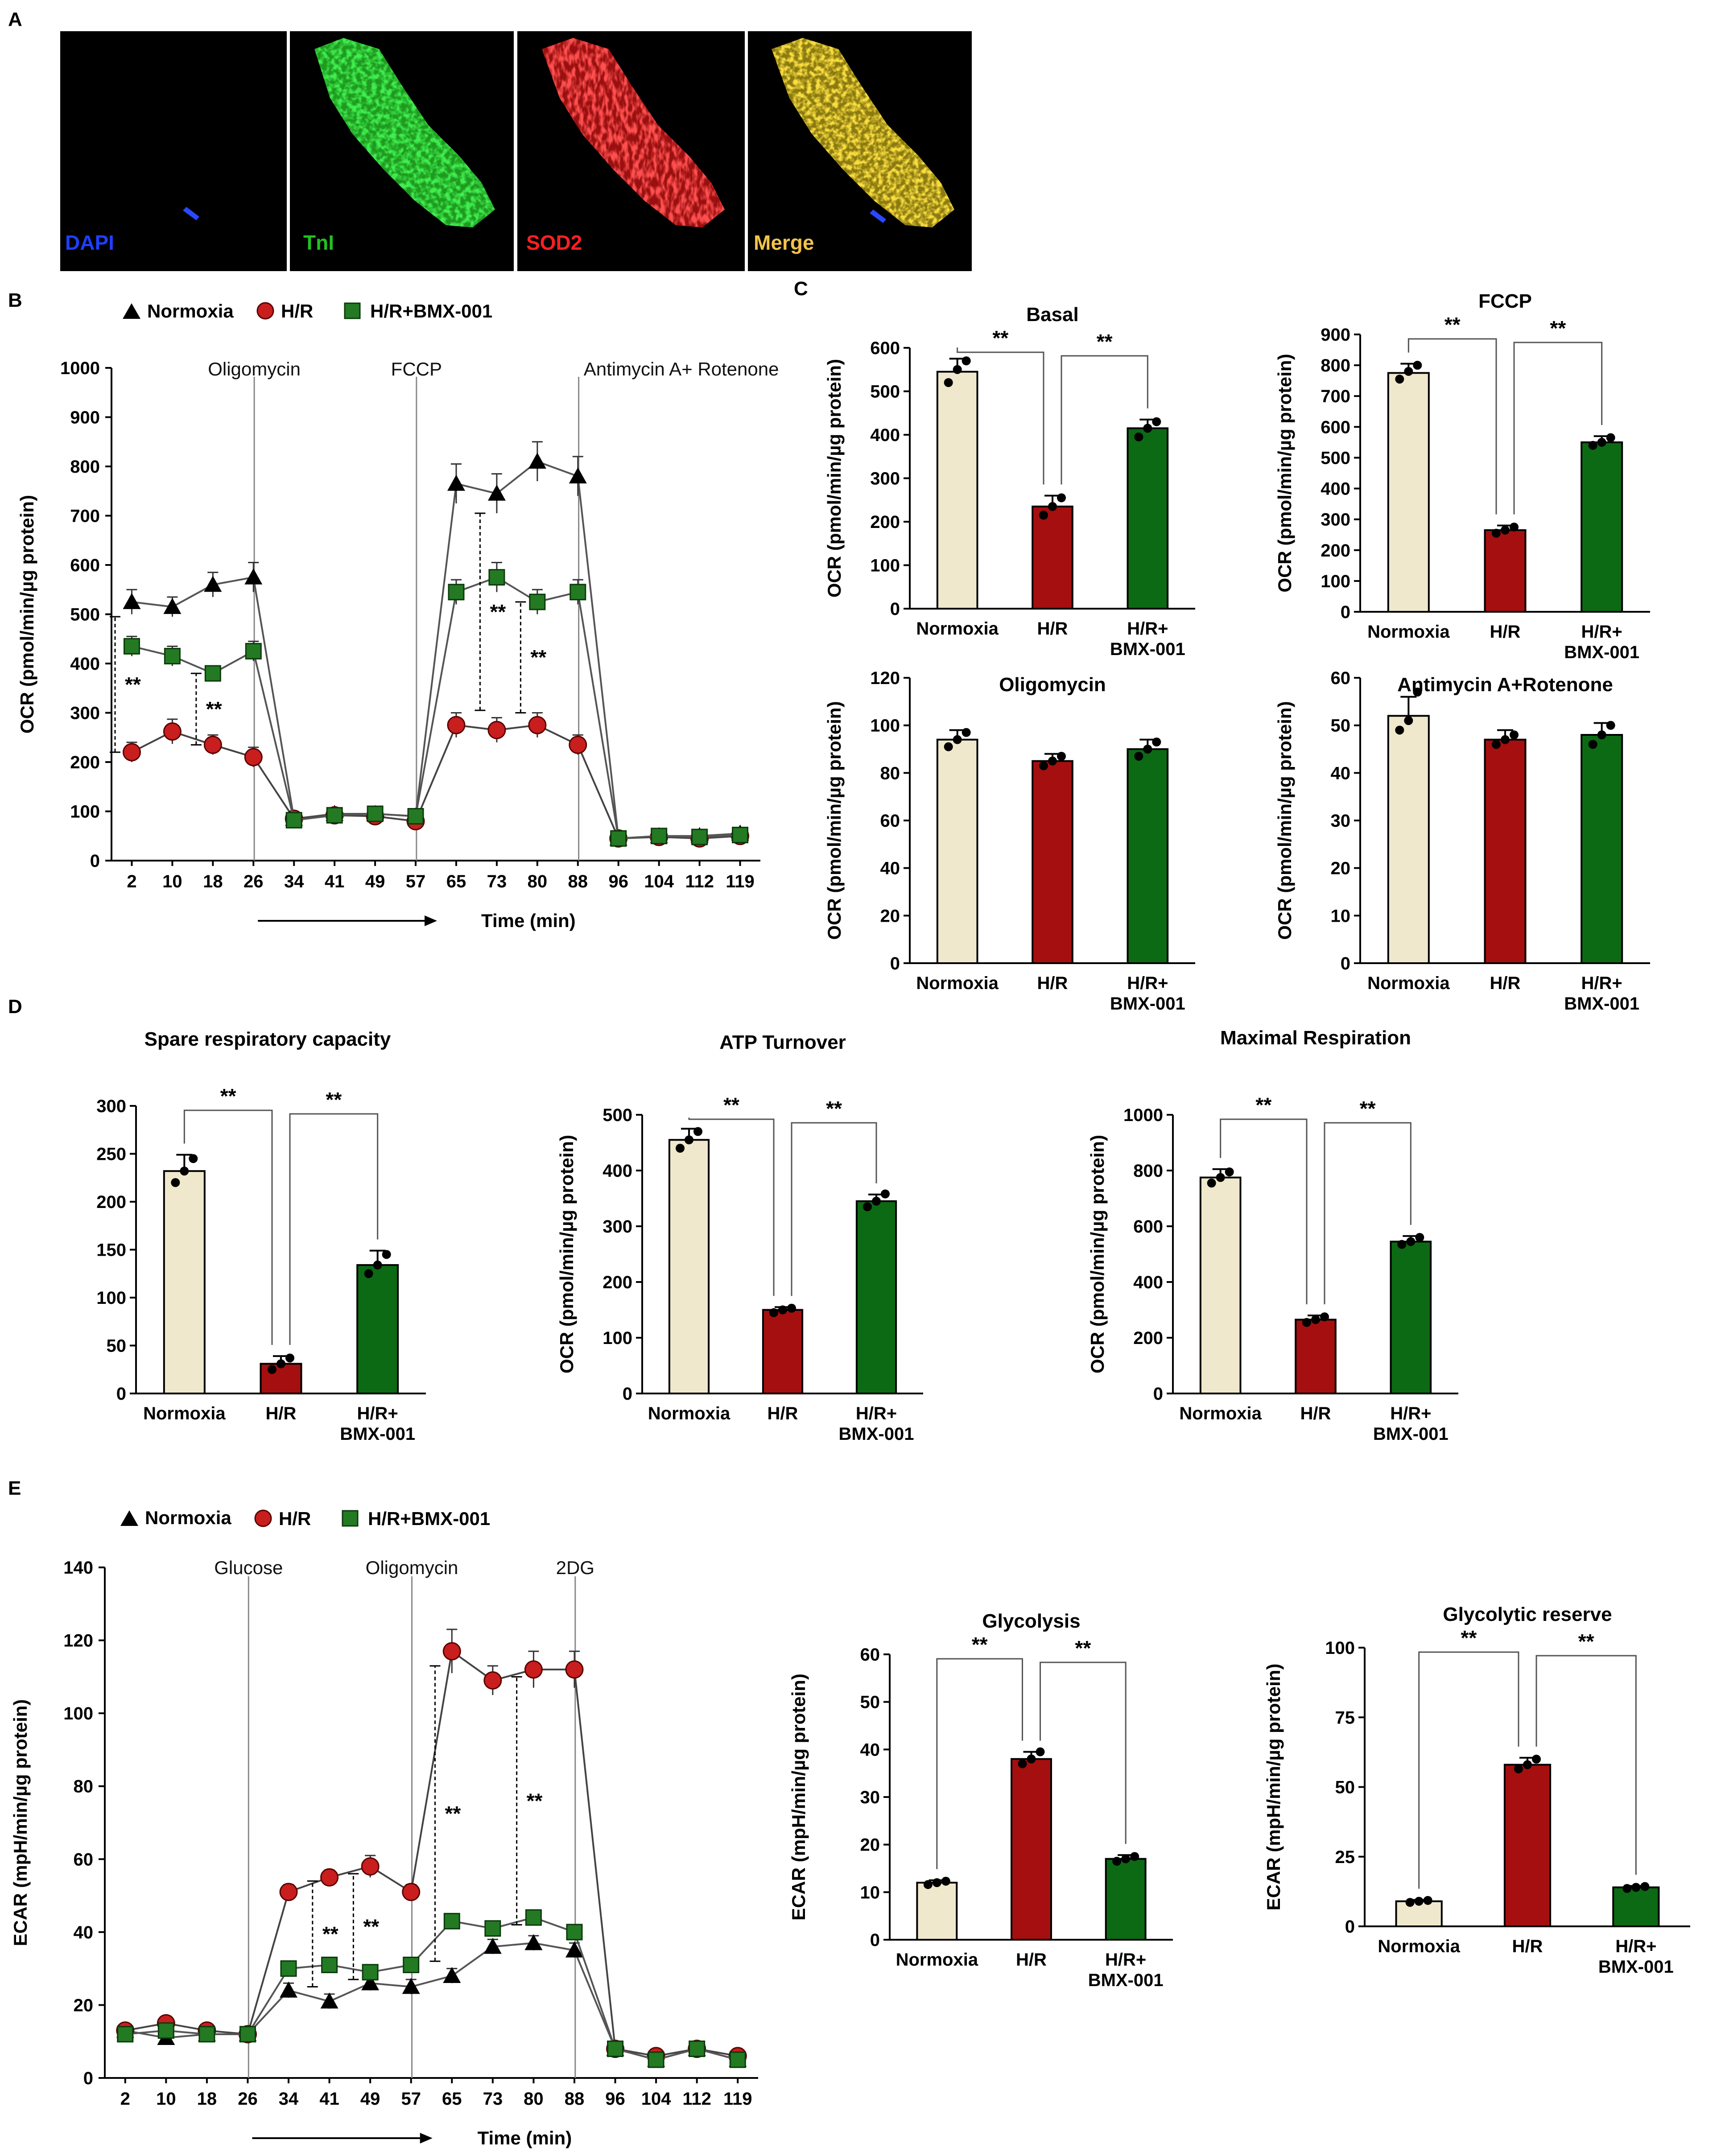  I want to click on chart-title: FCCP, so click(1505, 301).